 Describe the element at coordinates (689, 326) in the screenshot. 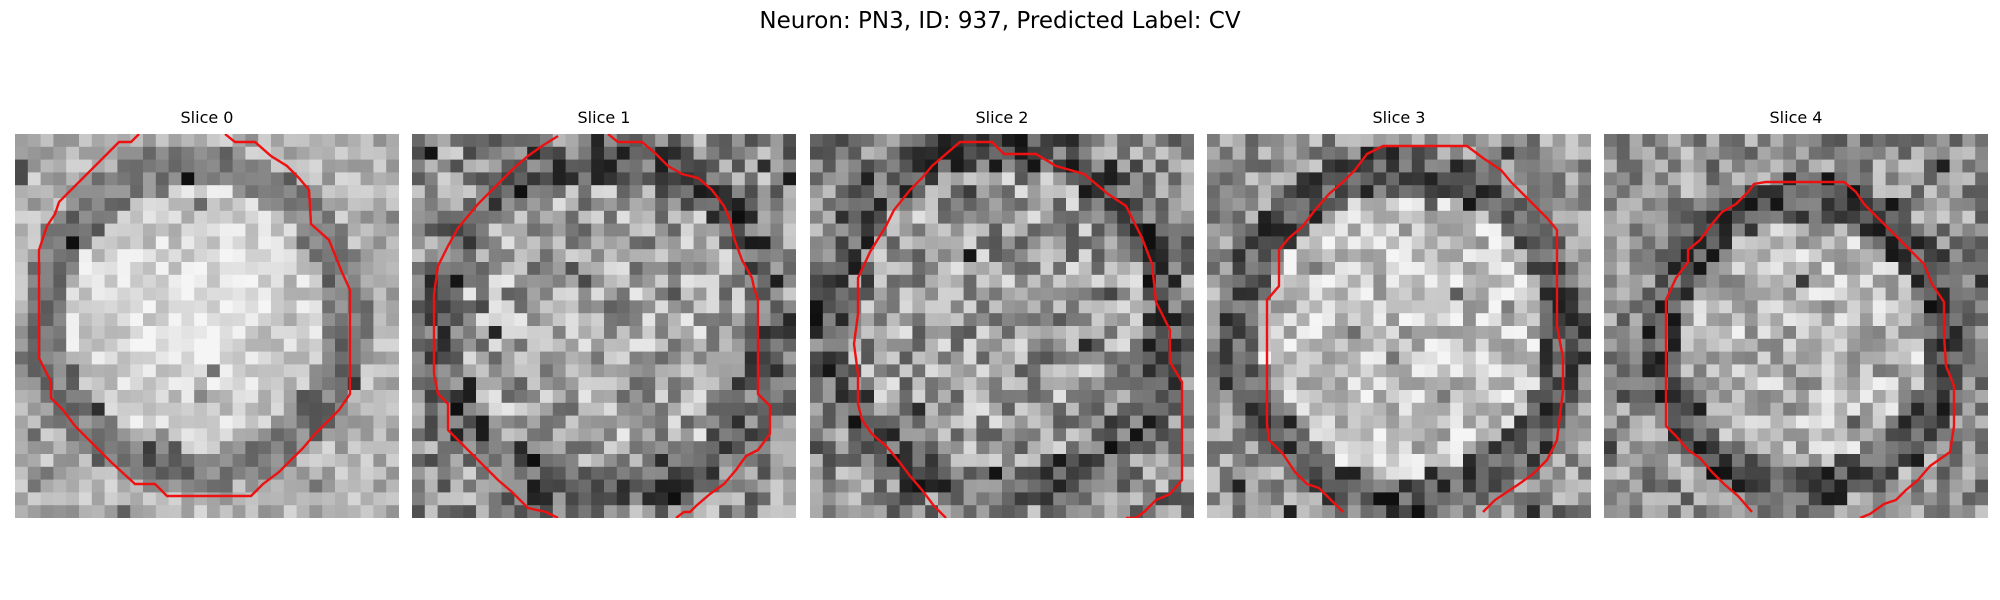

I see `roi-outline-1b` at that location.